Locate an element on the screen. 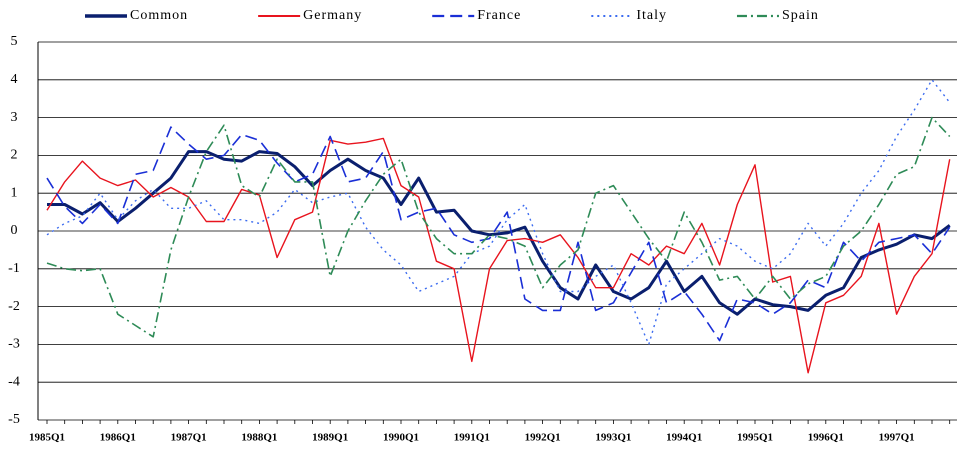 This screenshot has height=450, width=957. x-tick-label: 1989Q1 is located at coordinates (330, 438).